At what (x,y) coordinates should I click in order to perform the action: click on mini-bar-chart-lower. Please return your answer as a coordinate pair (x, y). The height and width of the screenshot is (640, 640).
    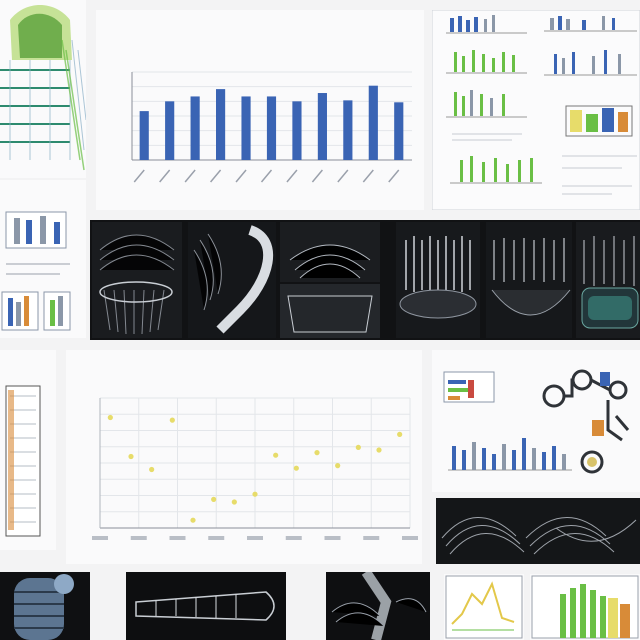
    Looking at the image, I should click on (510, 454).